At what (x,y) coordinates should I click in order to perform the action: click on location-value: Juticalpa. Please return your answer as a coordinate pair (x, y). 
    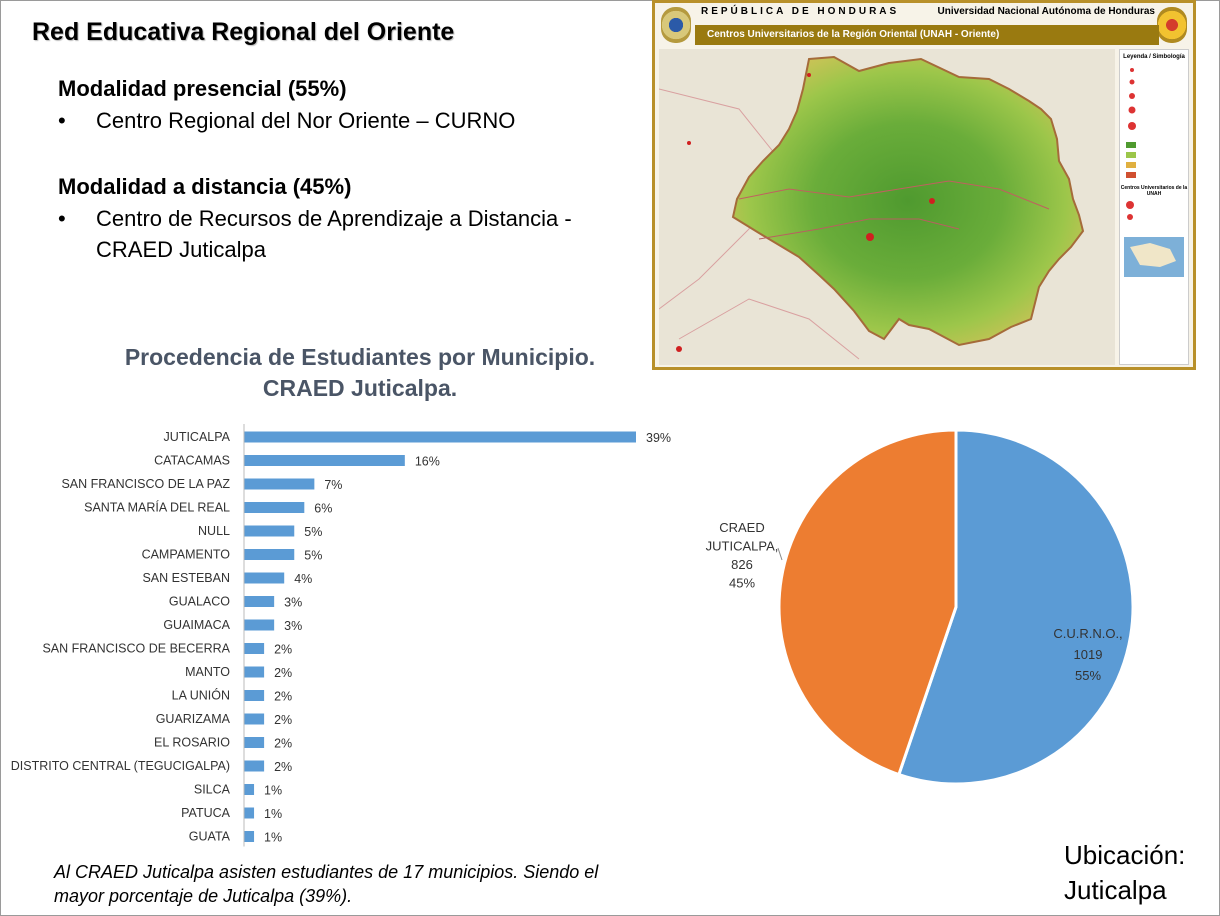
    Looking at the image, I should click on (1115, 890).